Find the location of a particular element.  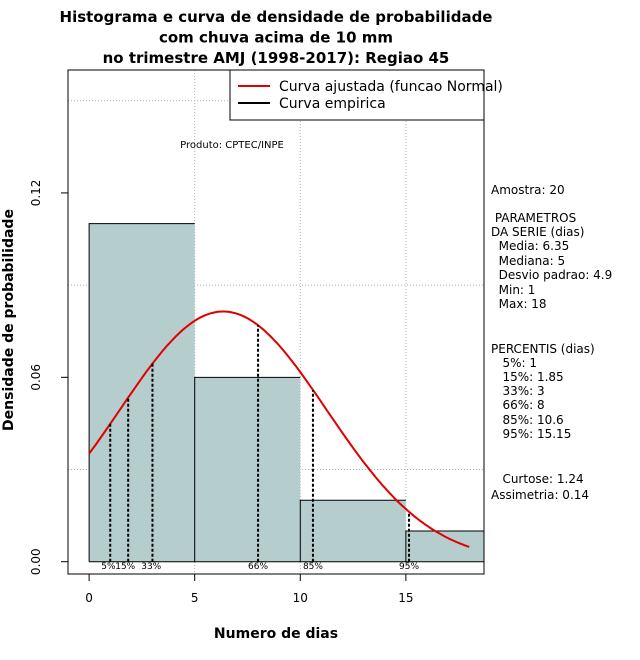

percentile-label-66: 66% is located at coordinates (258, 567).